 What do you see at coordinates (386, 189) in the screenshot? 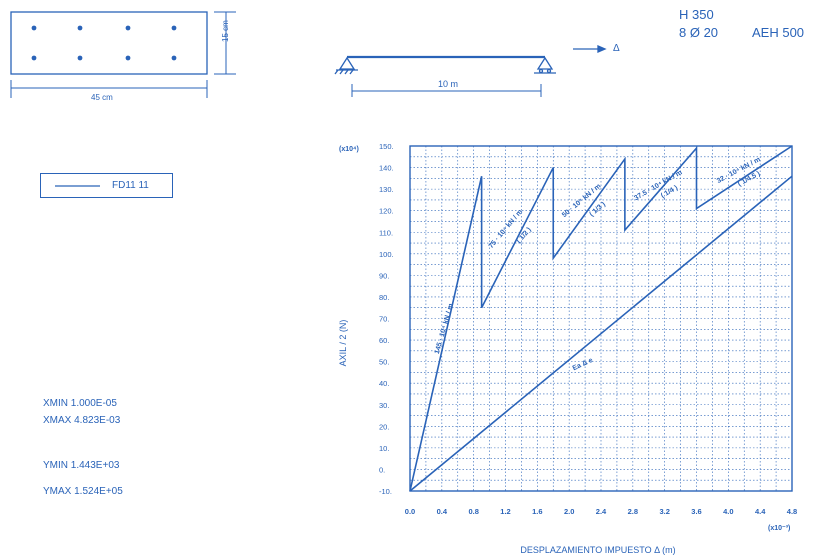
I see `y-tick-label: 130.` at bounding box center [386, 189].